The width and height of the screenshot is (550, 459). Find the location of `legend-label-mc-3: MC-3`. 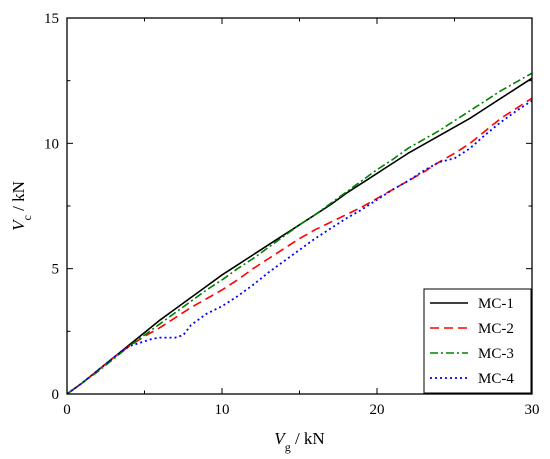

legend-label-mc-3: MC-3 is located at coordinates (496, 354).